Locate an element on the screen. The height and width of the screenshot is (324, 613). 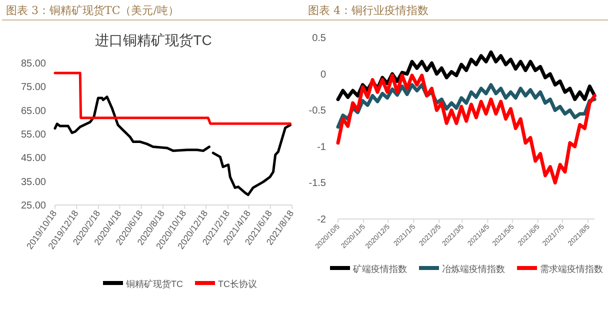
legend-label: 需求端疫情指数 is located at coordinates (571, 269).